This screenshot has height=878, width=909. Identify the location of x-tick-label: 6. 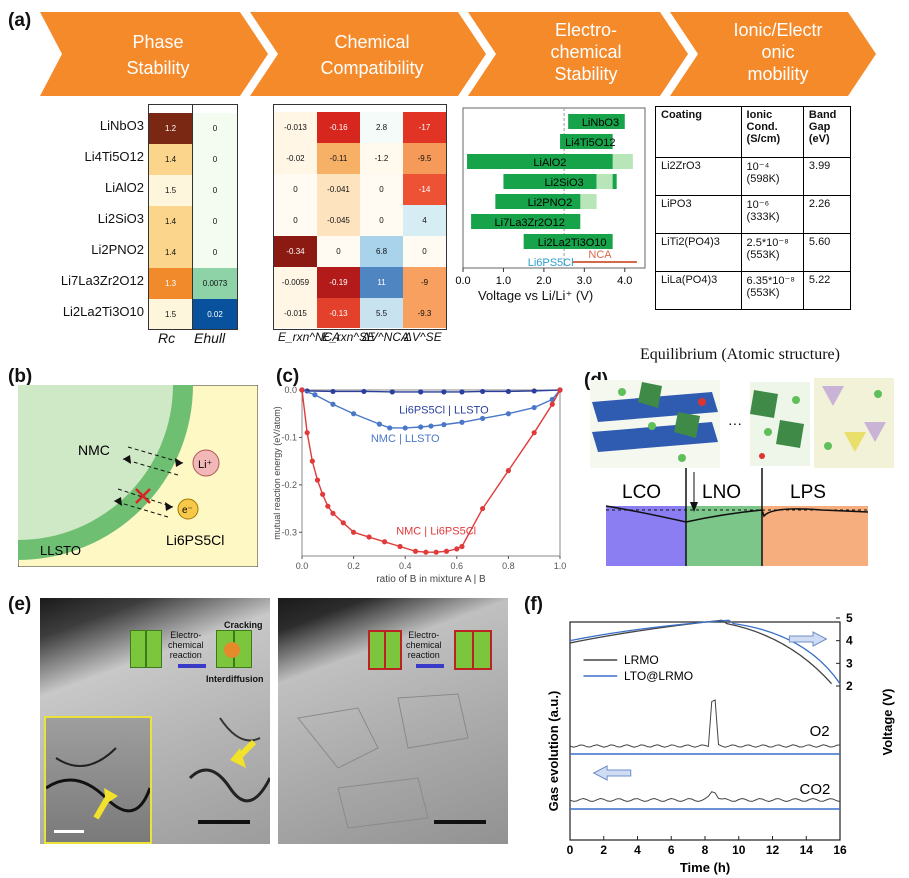
(671, 850).